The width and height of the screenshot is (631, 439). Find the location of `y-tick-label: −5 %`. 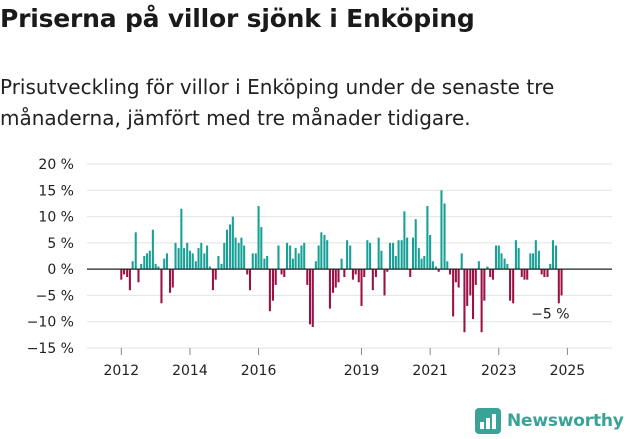

y-tick-label: −5 % is located at coordinates (55, 296).